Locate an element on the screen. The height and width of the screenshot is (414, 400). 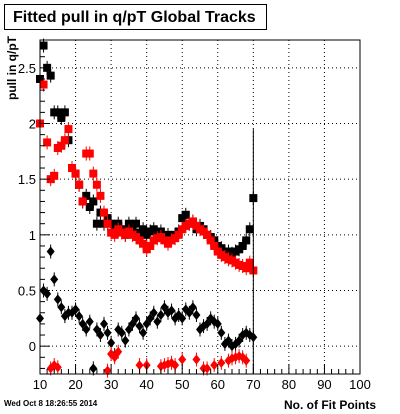
x-tick-label: 40 is located at coordinates (146, 384).